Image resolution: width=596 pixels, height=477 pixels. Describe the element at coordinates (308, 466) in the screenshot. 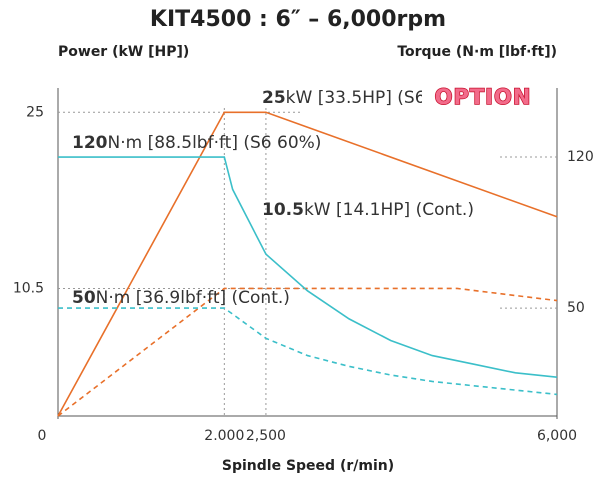

I see `x-axis-title: Spindle Speed (r/min)` at that location.